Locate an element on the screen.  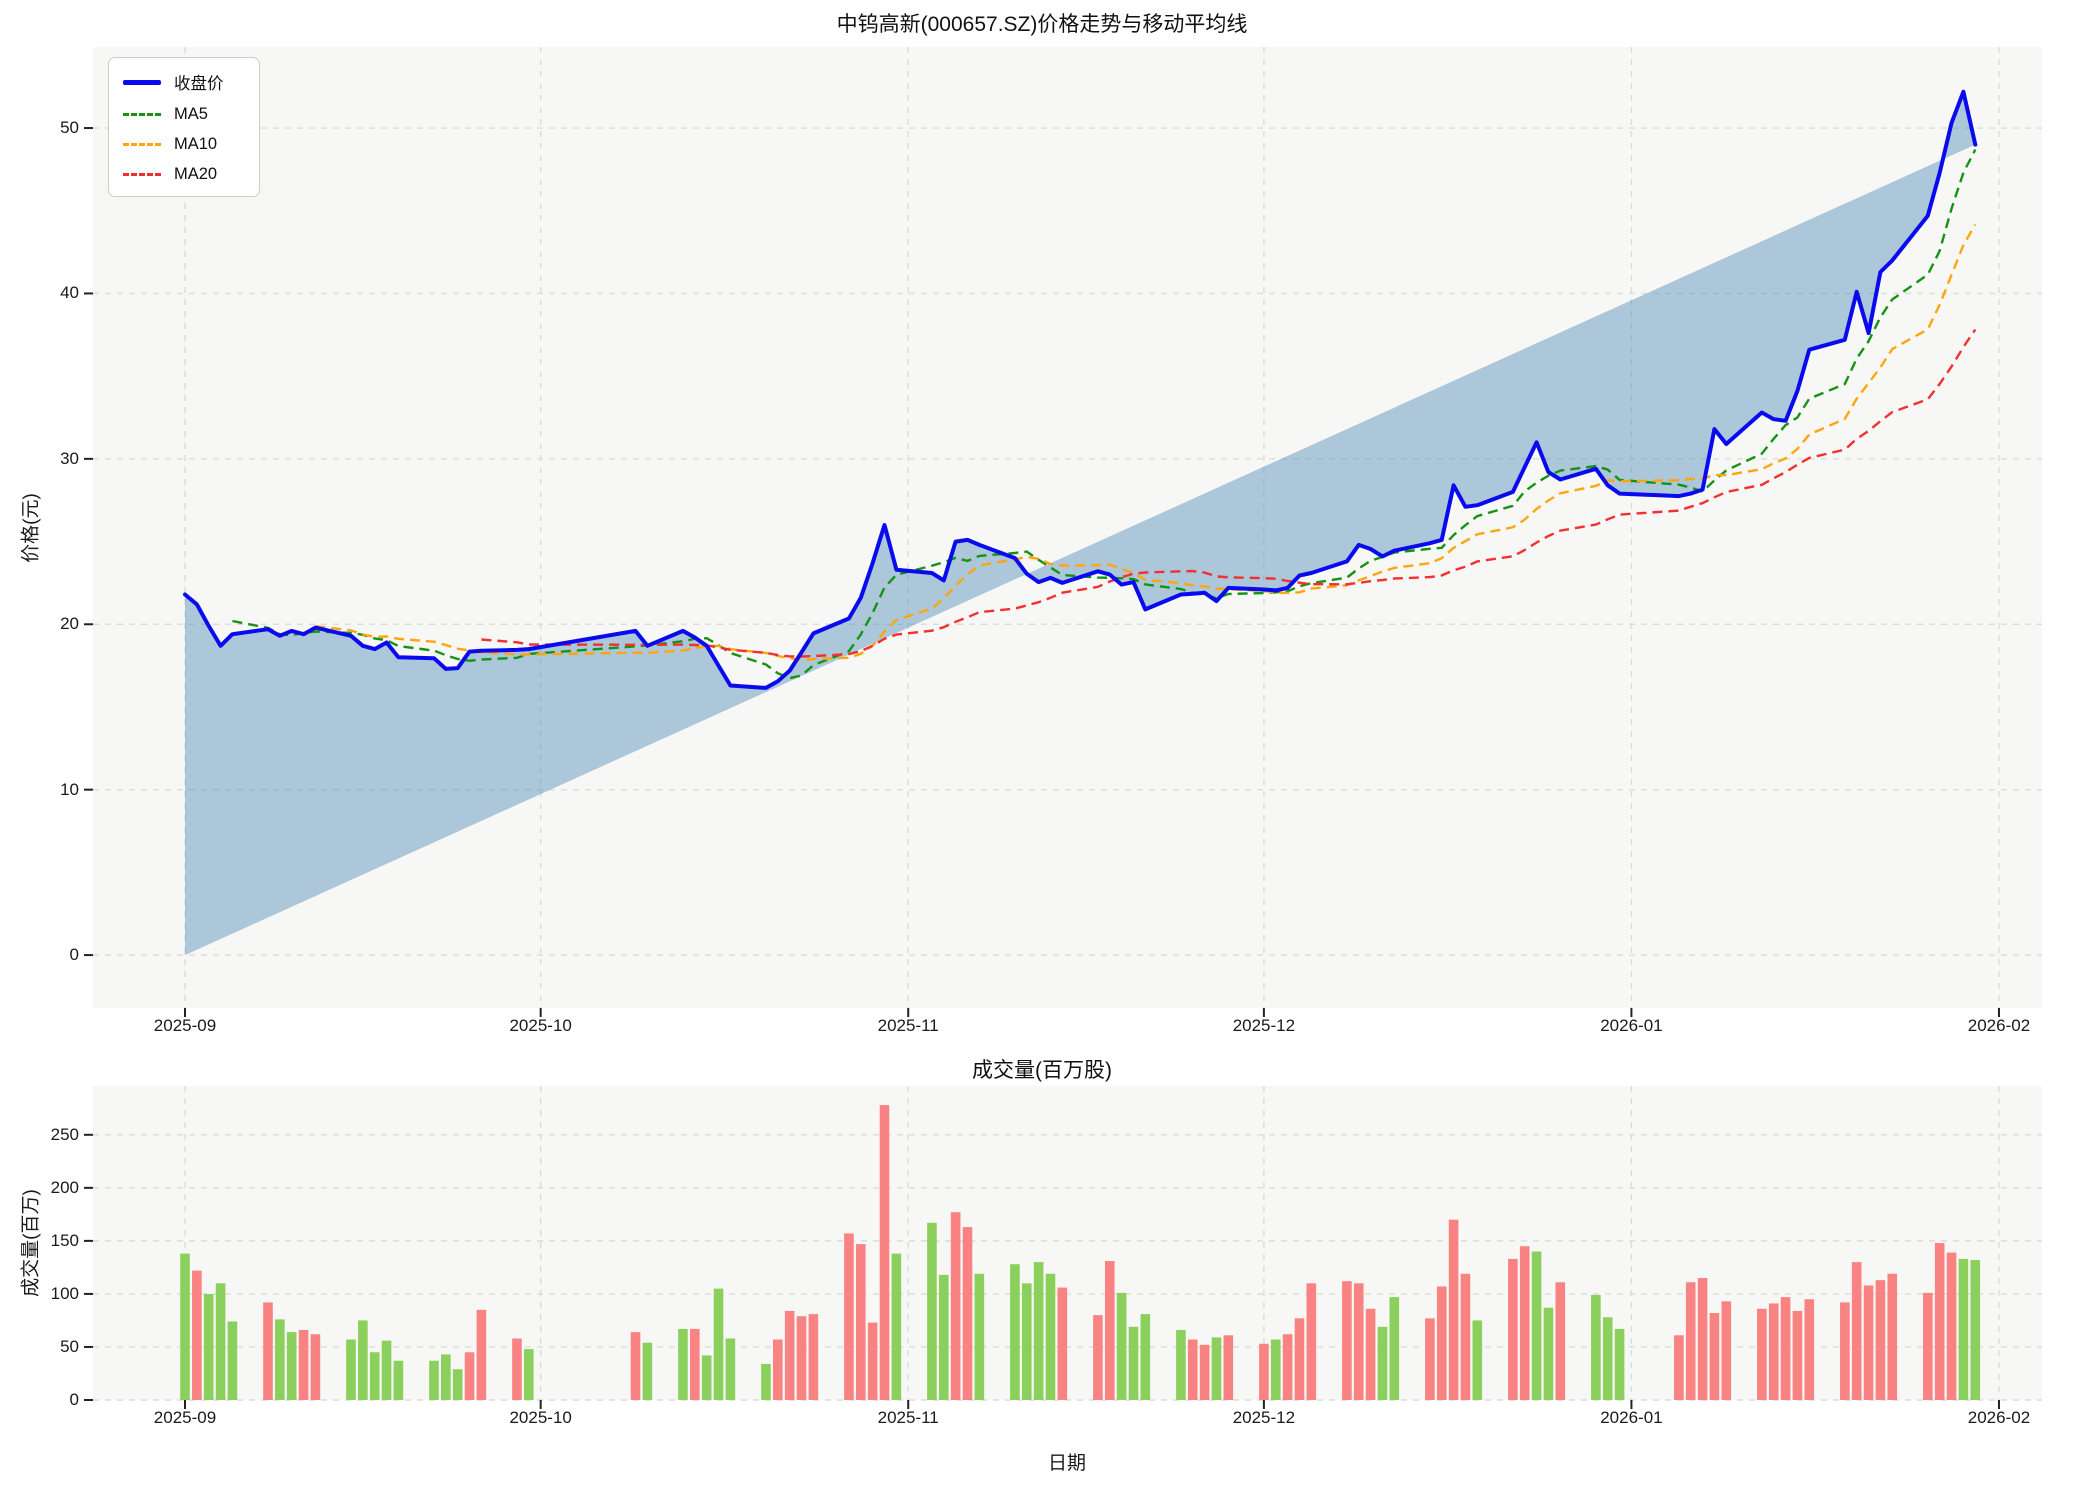
price-x-tick-label: 2025-12 is located at coordinates (1264, 1025).